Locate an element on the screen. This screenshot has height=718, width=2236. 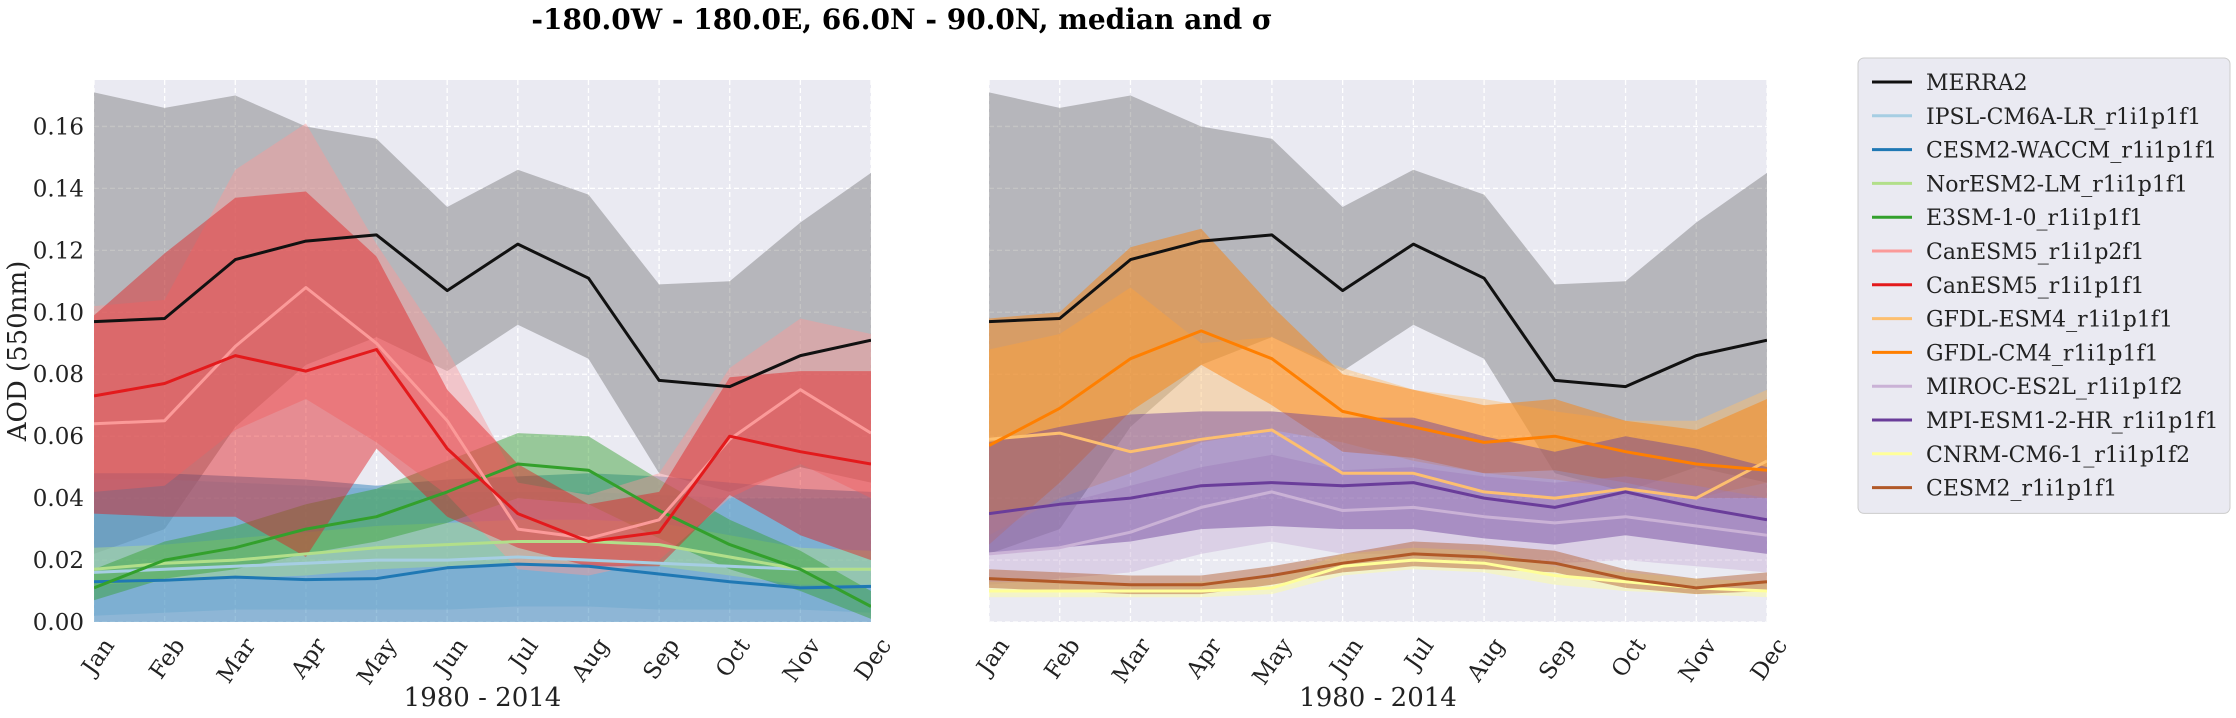
sigma-band-cesm2_r1i1p1f1 is located at coordinates (1378, 568).